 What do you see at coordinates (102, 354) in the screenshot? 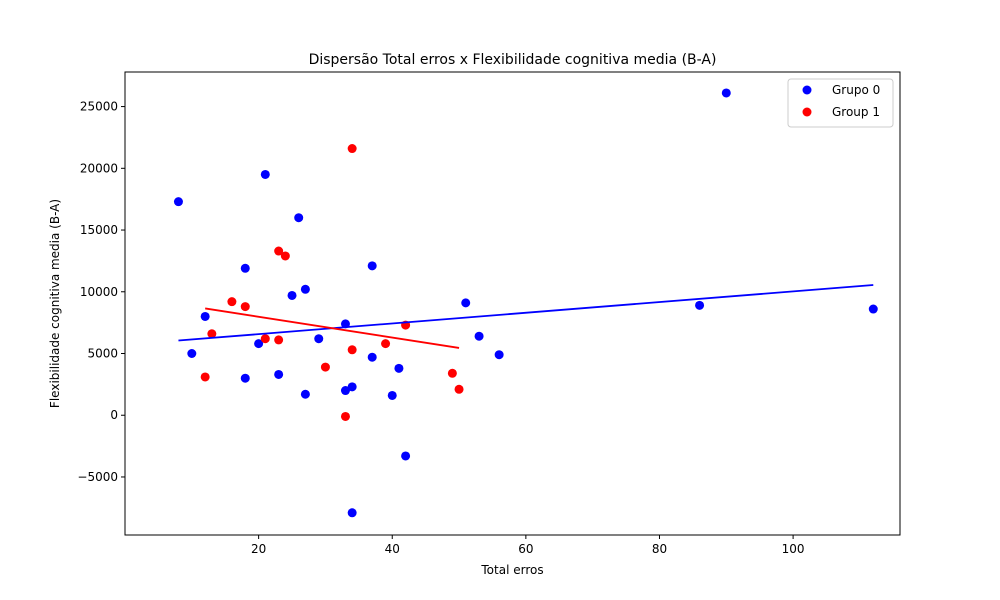
I see `y-tick-label: 5000` at bounding box center [102, 354].